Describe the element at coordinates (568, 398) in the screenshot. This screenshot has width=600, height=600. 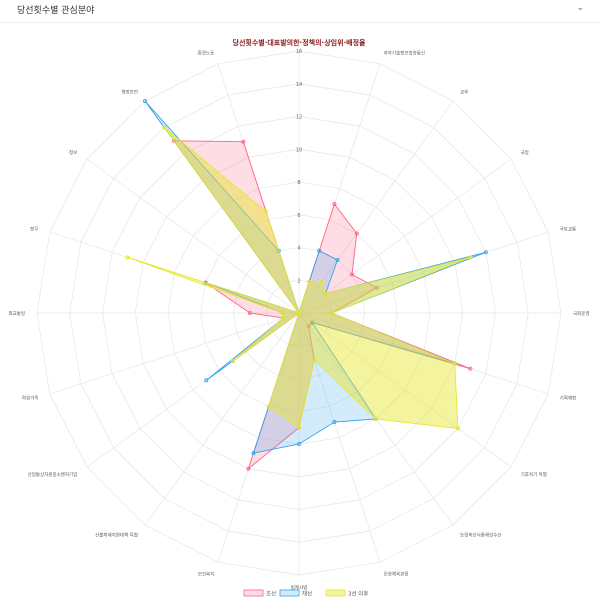
I see `axis-label: 기획재정` at that location.